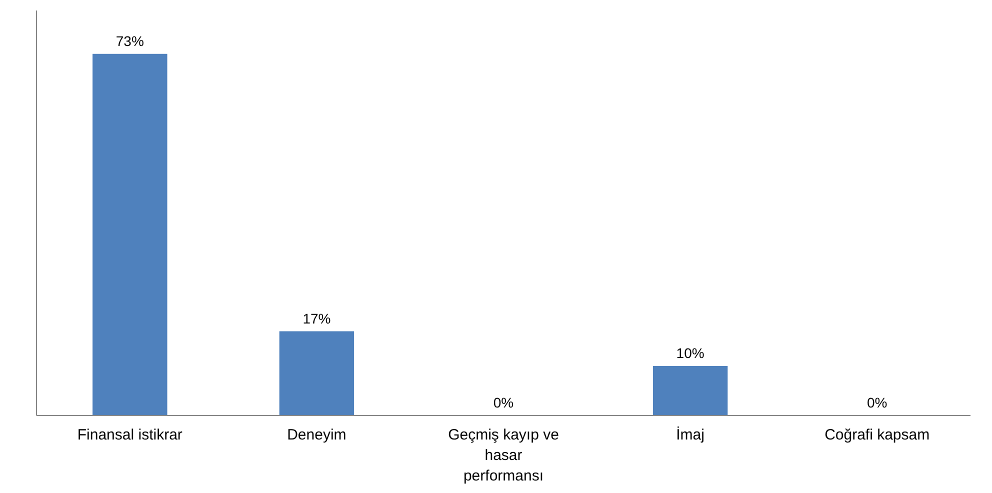  Describe the element at coordinates (316, 435) in the screenshot. I see `x-tick-label: Deneyim` at that location.